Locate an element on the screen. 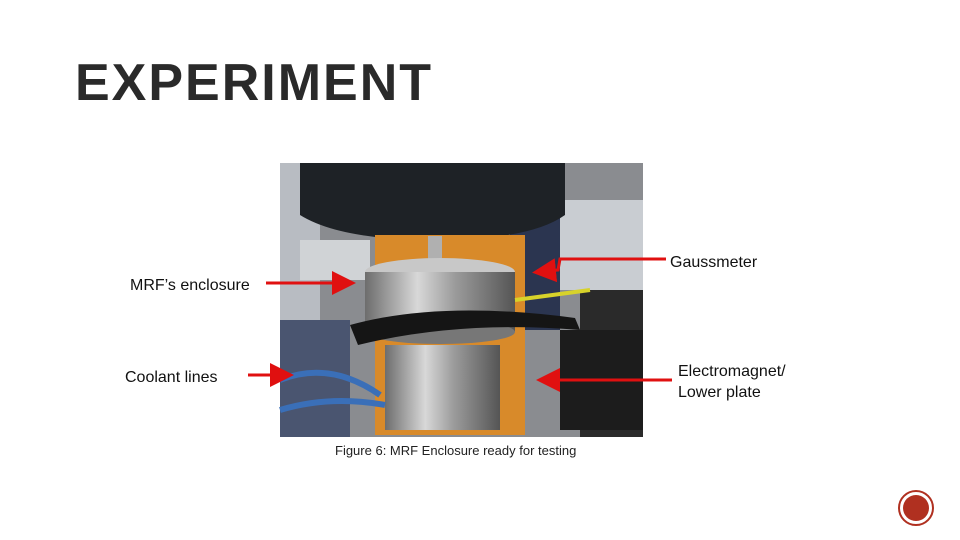  label-enclosure: MRF’s enclosure is located at coordinates (190, 285).